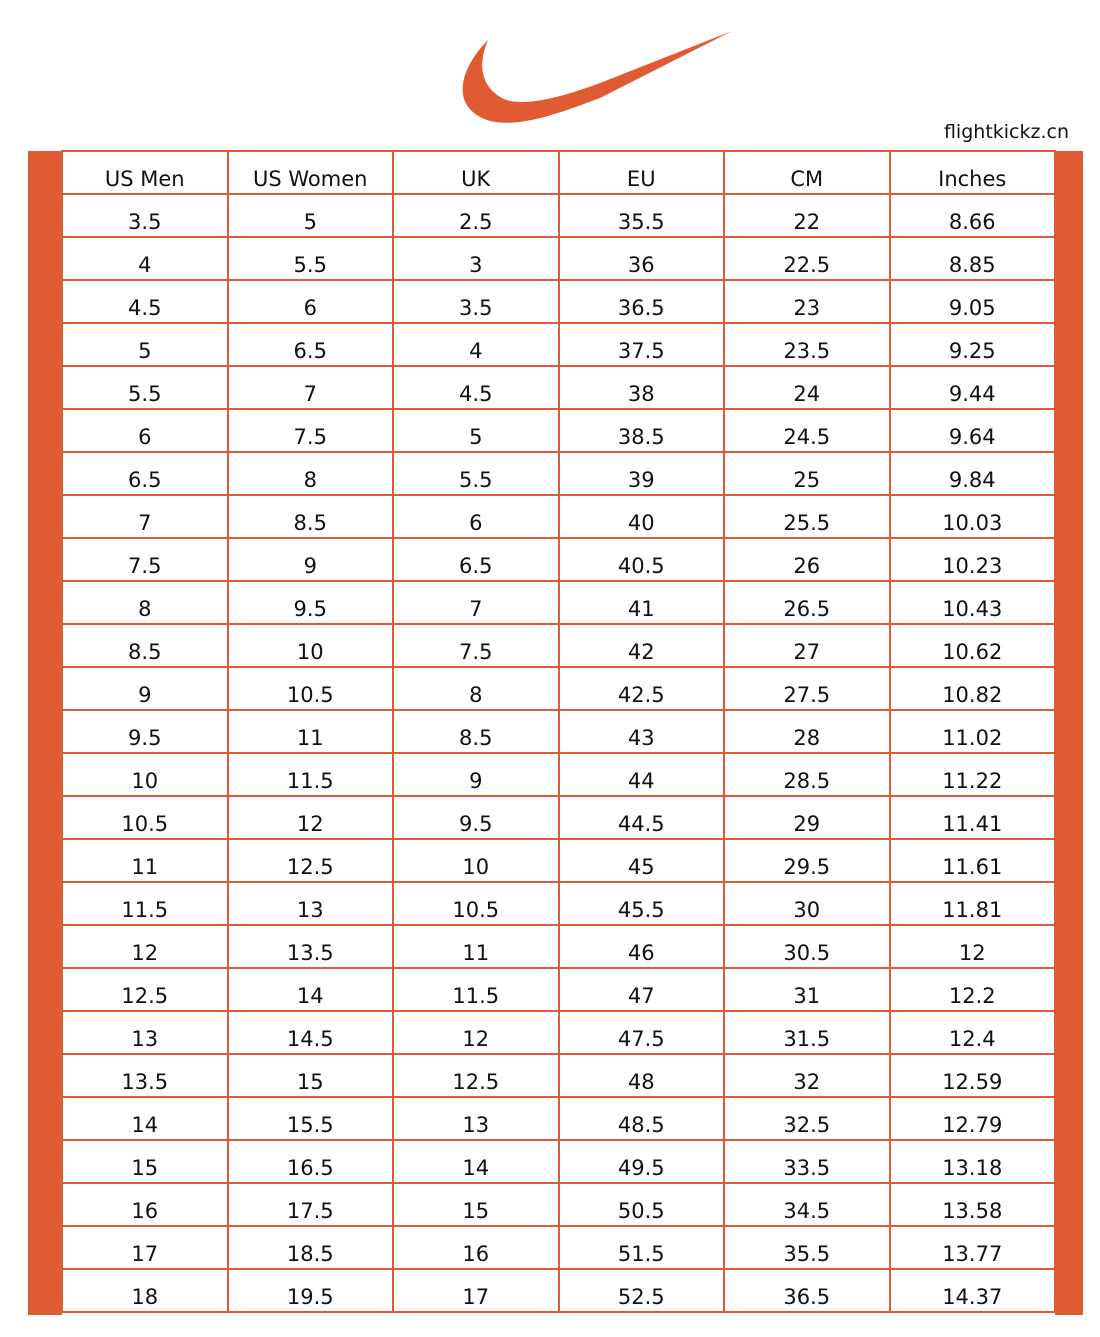  Describe the element at coordinates (310, 1247) in the screenshot. I see `table-cell: 18.5` at that location.